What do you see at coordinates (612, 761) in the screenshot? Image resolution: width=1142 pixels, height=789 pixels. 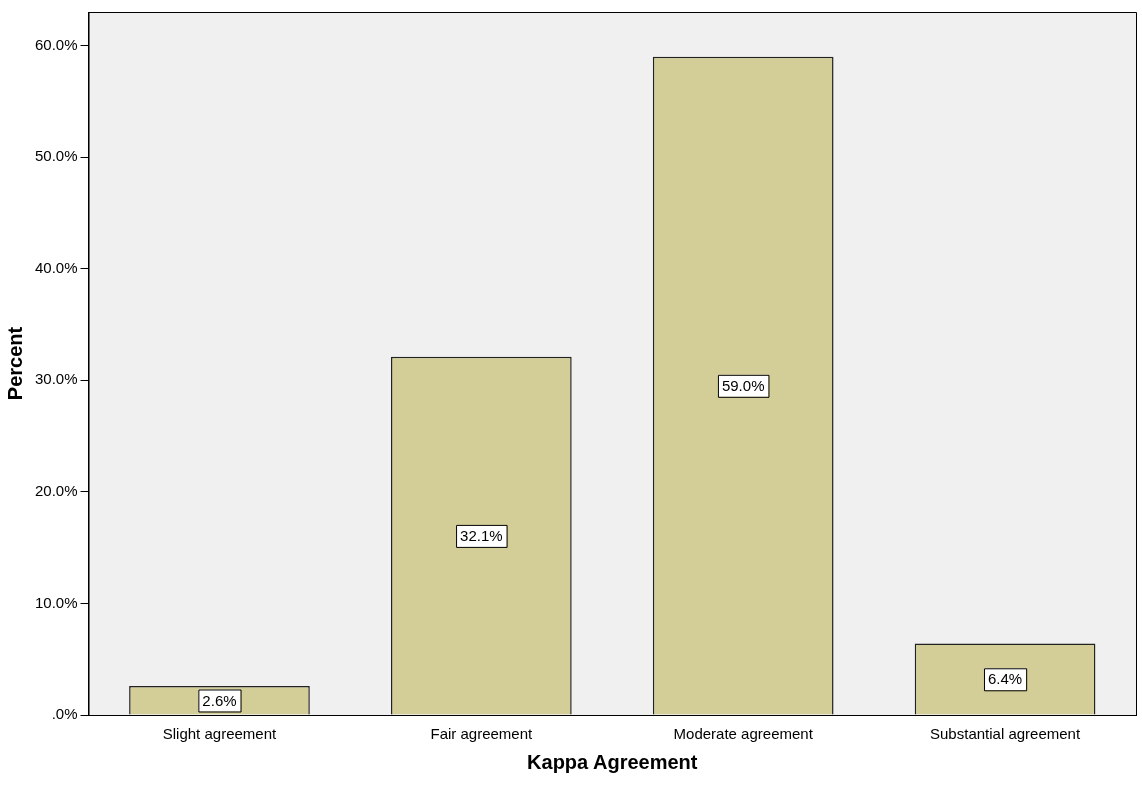 I see `x-axis-title: Kappa Agreement` at bounding box center [612, 761].